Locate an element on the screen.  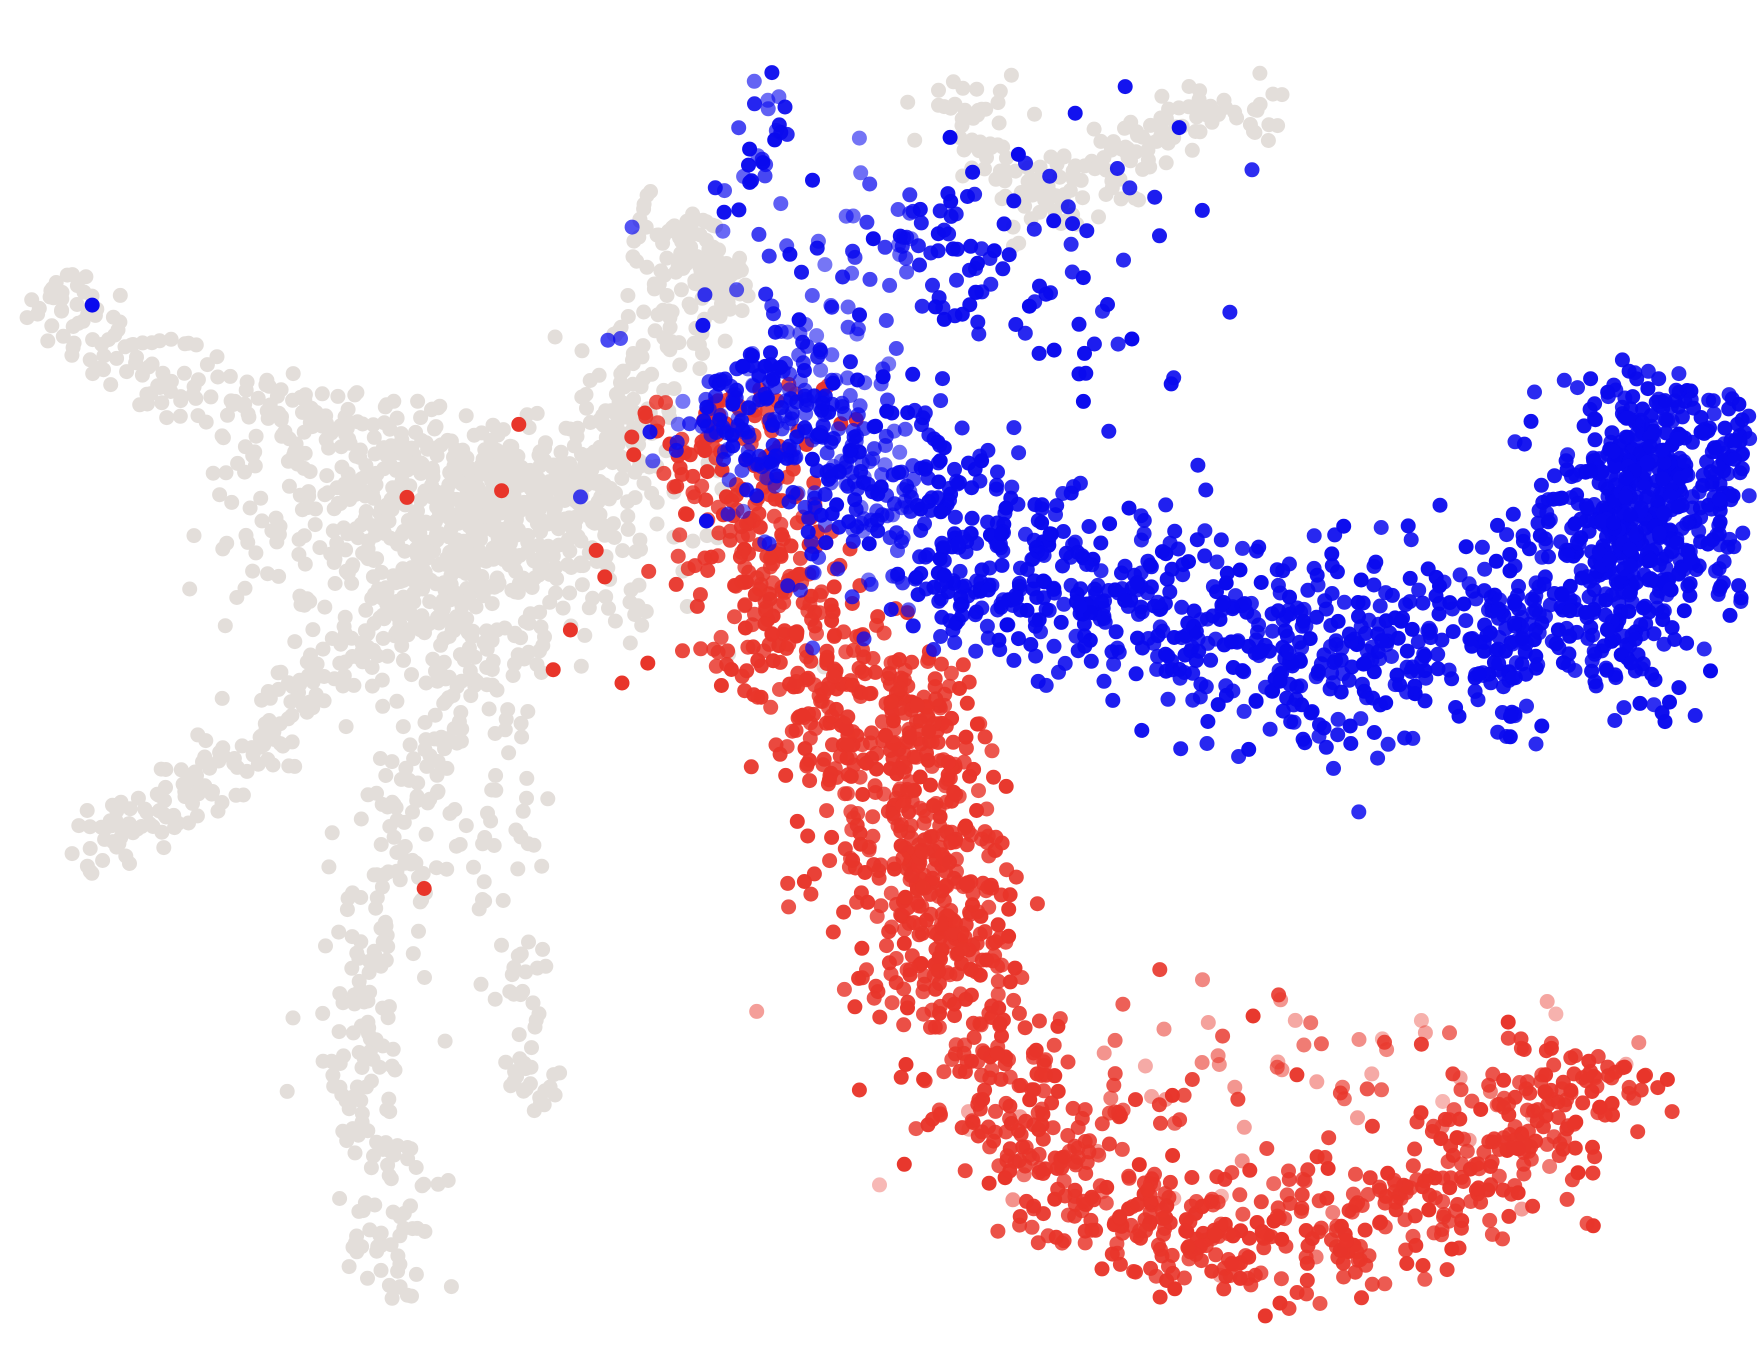
series-red-sparse is located at coordinates (1198, 1122).